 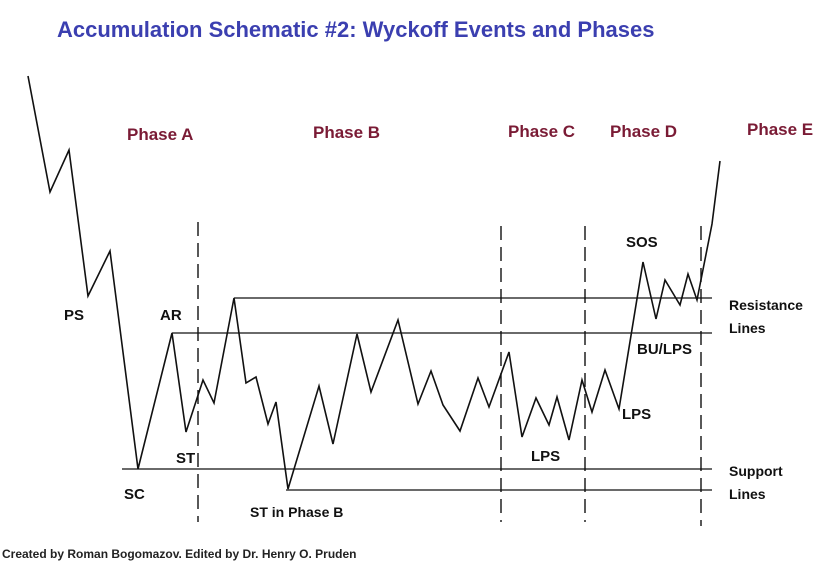 I want to click on event-lps-phase-c-label: LPS, so click(x=545, y=456).